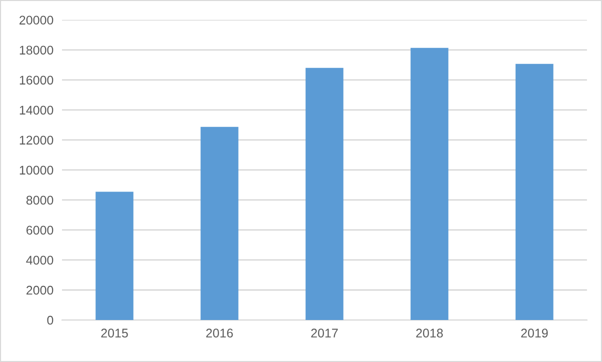 The image size is (602, 362). Describe the element at coordinates (37, 80) in the screenshot. I see `y-tick-label: 16000` at that location.